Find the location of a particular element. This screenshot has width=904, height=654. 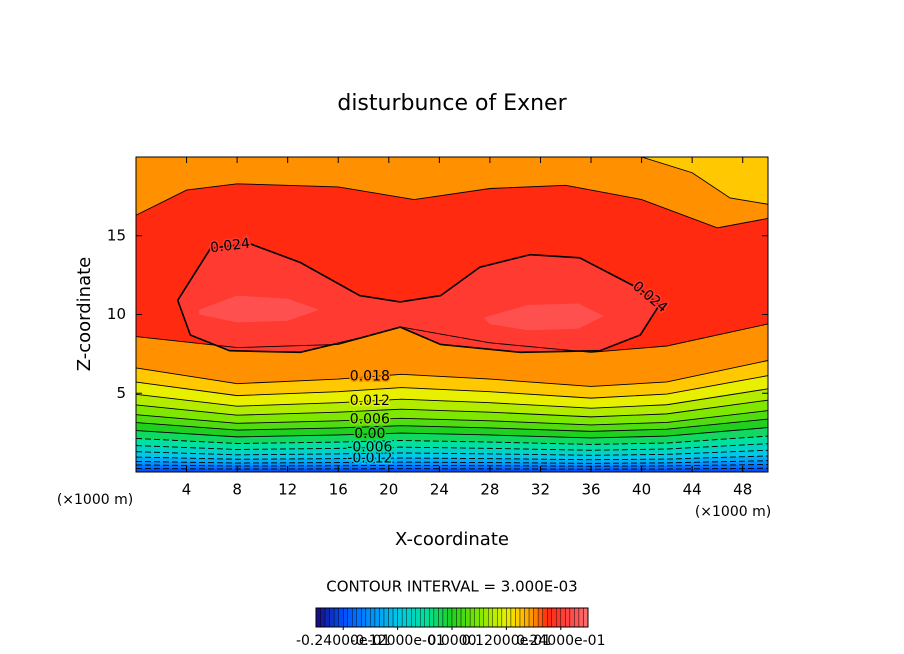

x-tick-label: 12 is located at coordinates (287, 490).